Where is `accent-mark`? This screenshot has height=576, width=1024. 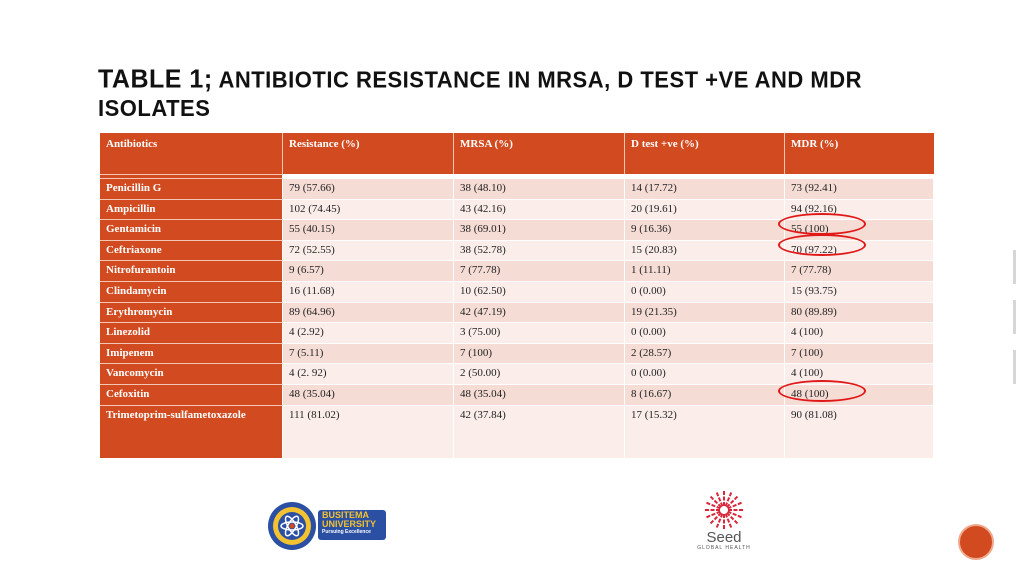
accent-mark is located at coordinates (1014, 367).